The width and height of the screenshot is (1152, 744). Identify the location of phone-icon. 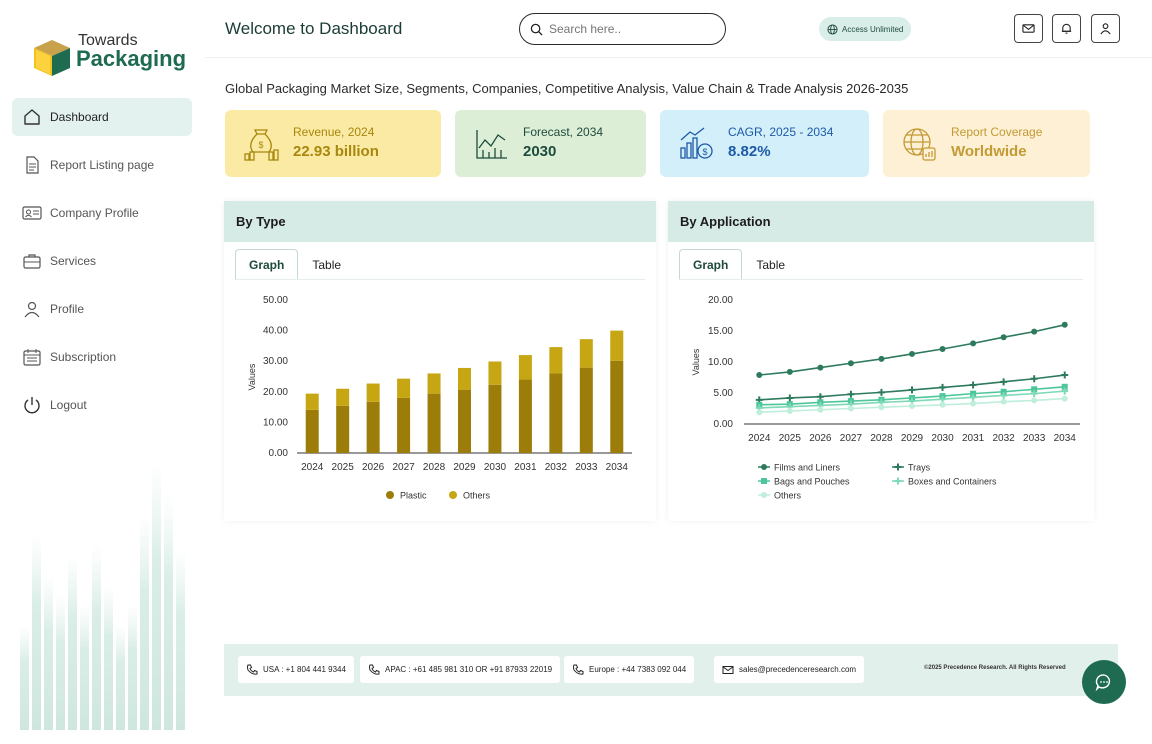
(374, 669).